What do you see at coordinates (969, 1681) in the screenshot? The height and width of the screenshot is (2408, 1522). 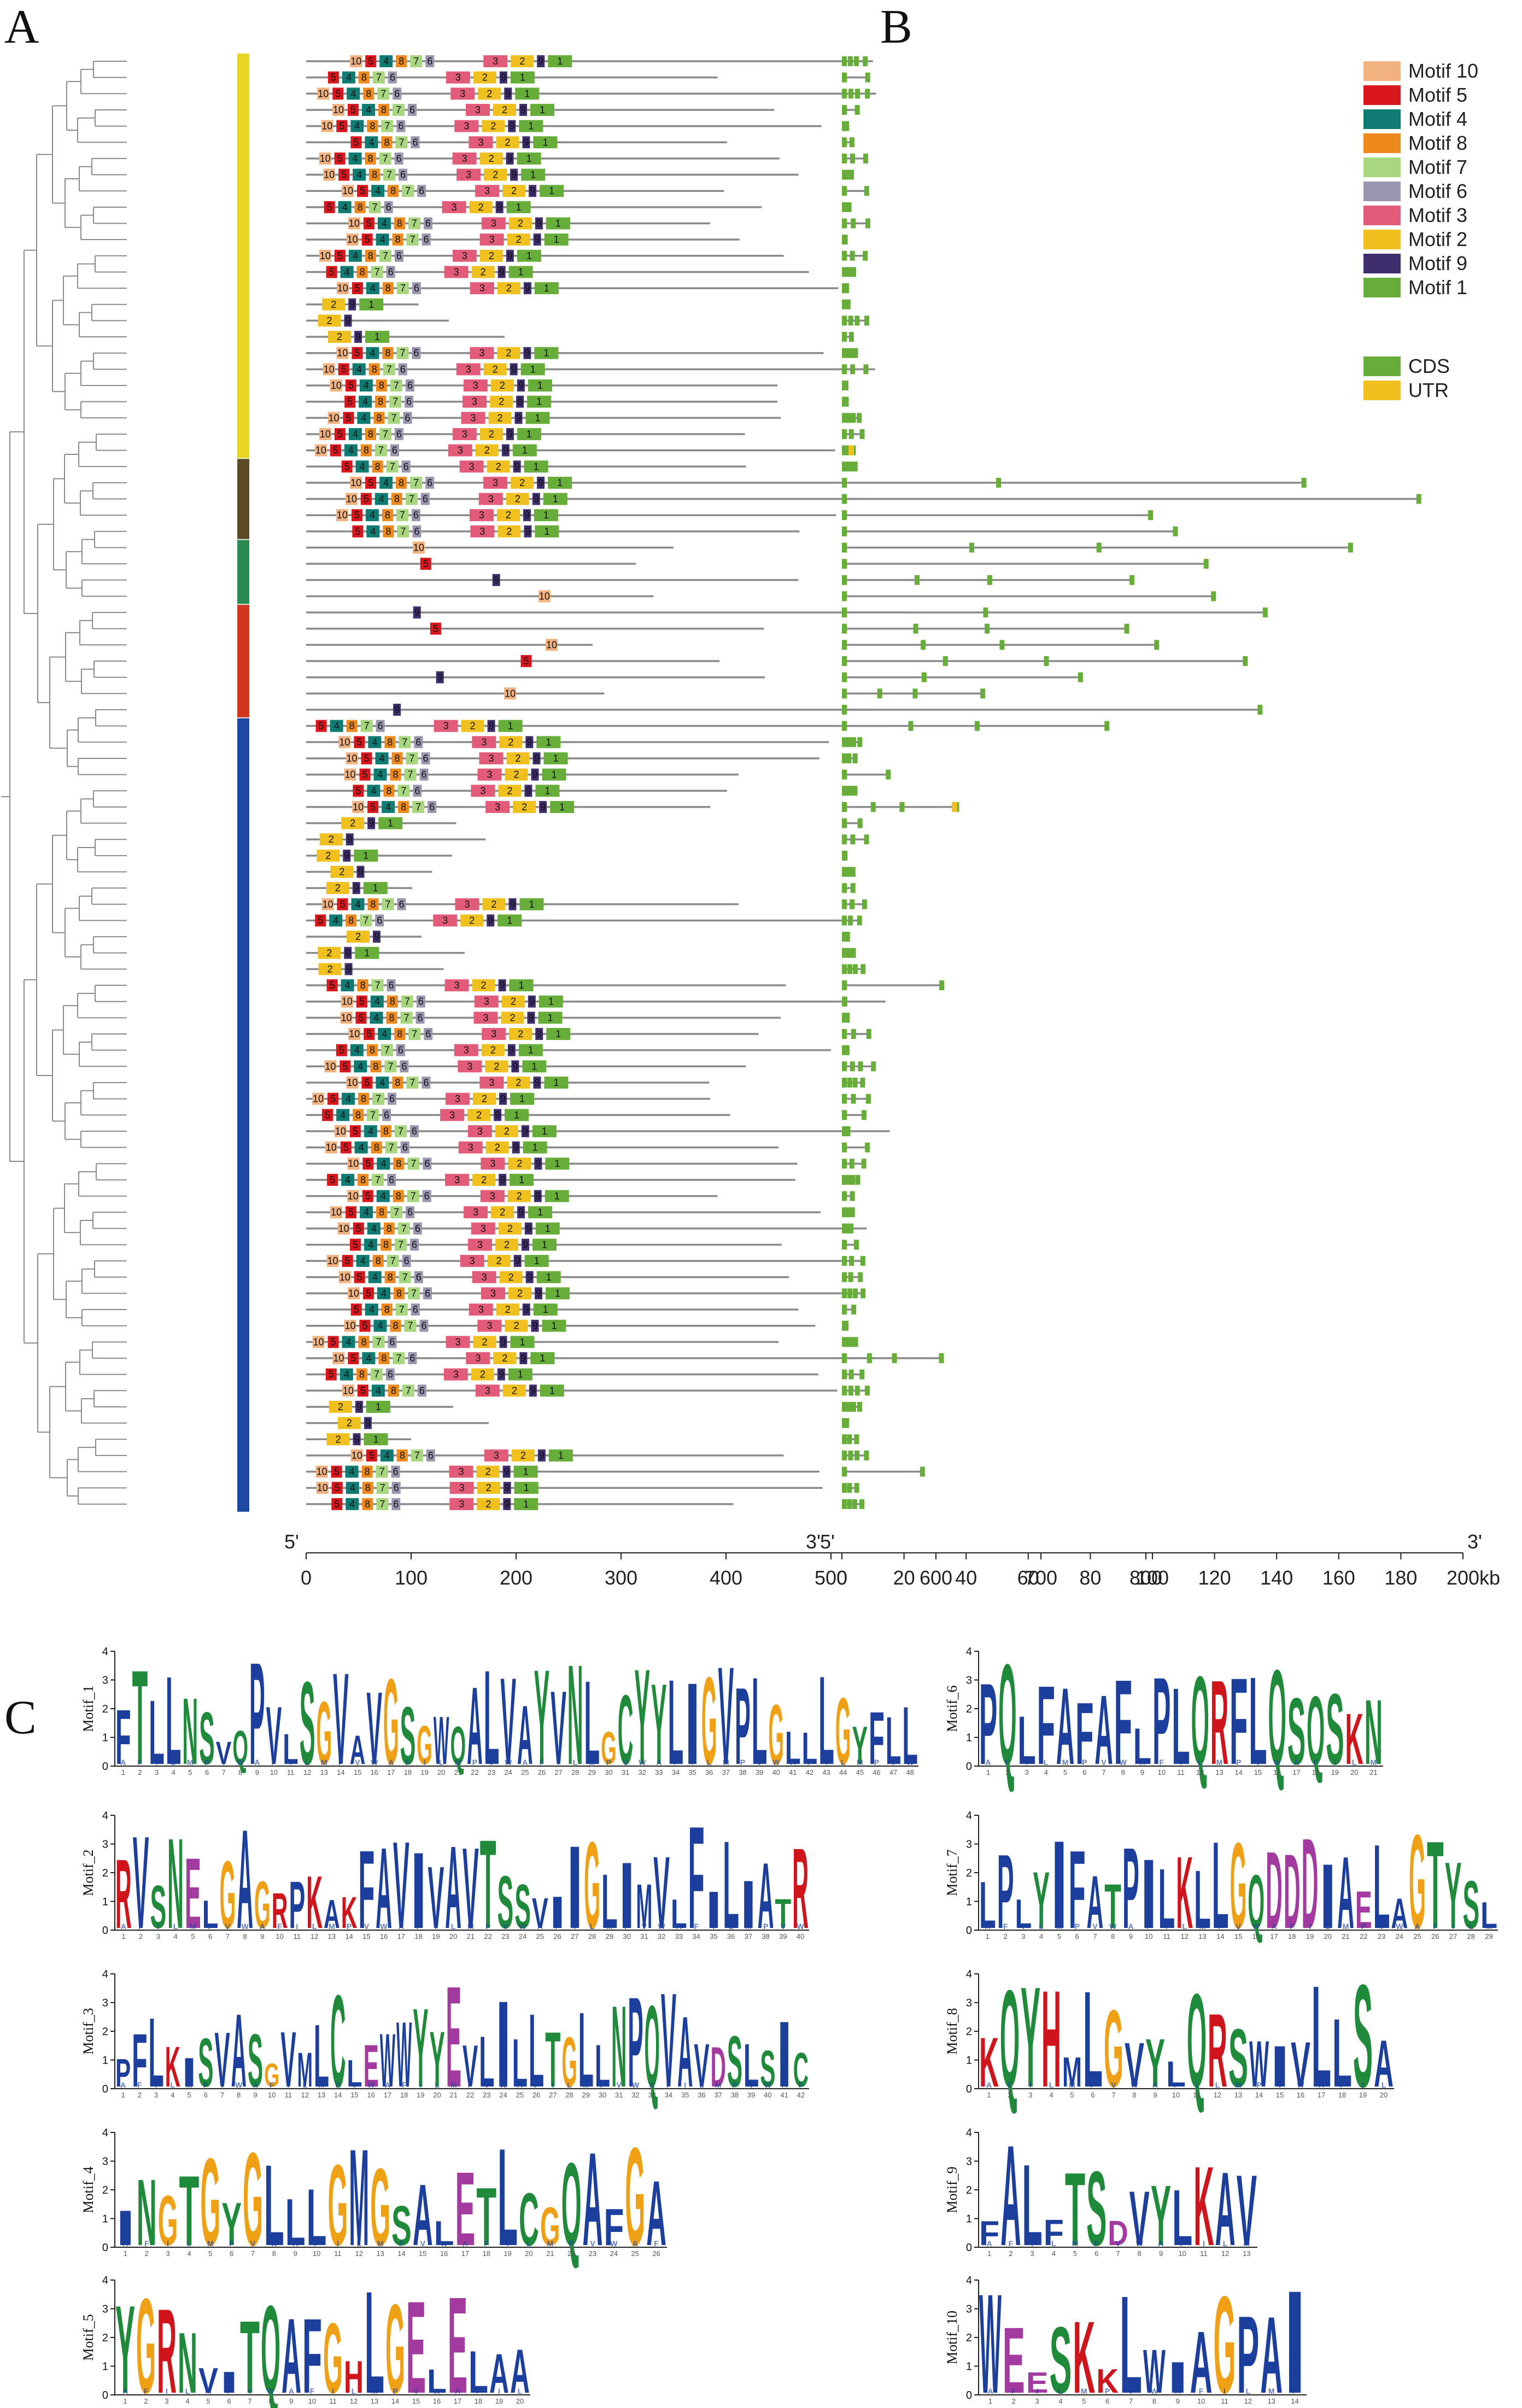 I see `logo-y-tick-label: 3` at bounding box center [969, 1681].